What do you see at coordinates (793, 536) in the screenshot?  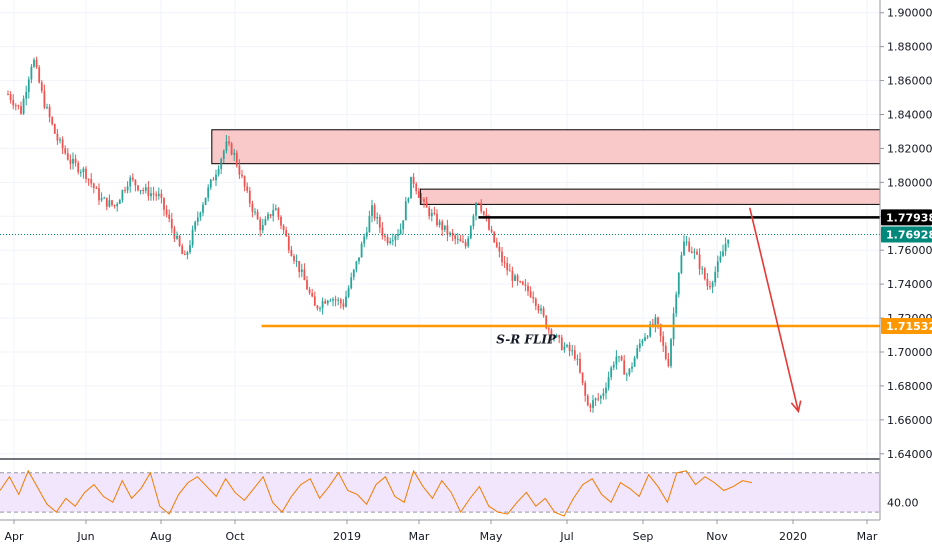 I see `time-tick-label: 2020` at bounding box center [793, 536].